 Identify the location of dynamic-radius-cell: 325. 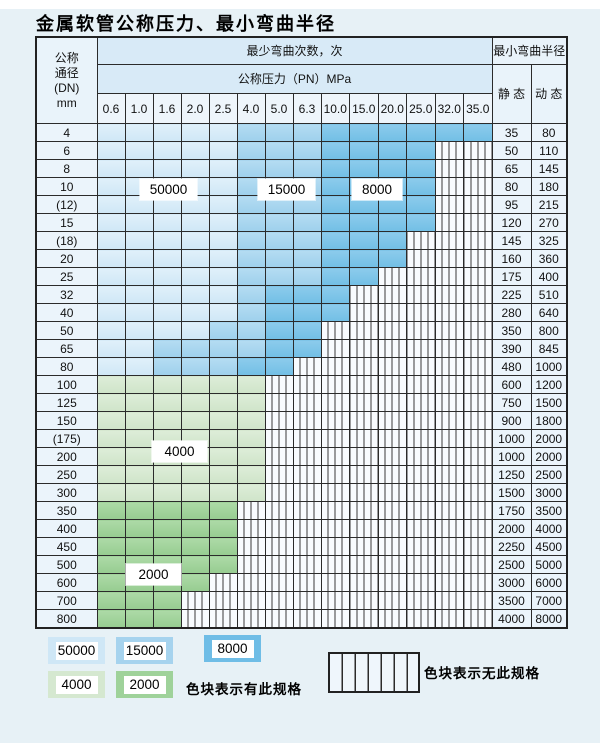
(549, 240).